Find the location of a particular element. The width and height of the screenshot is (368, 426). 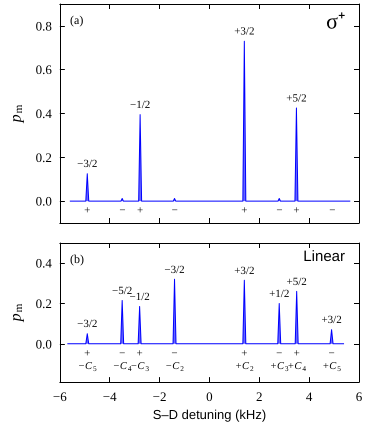

y-tick-label: 0.8 is located at coordinates (44, 26).